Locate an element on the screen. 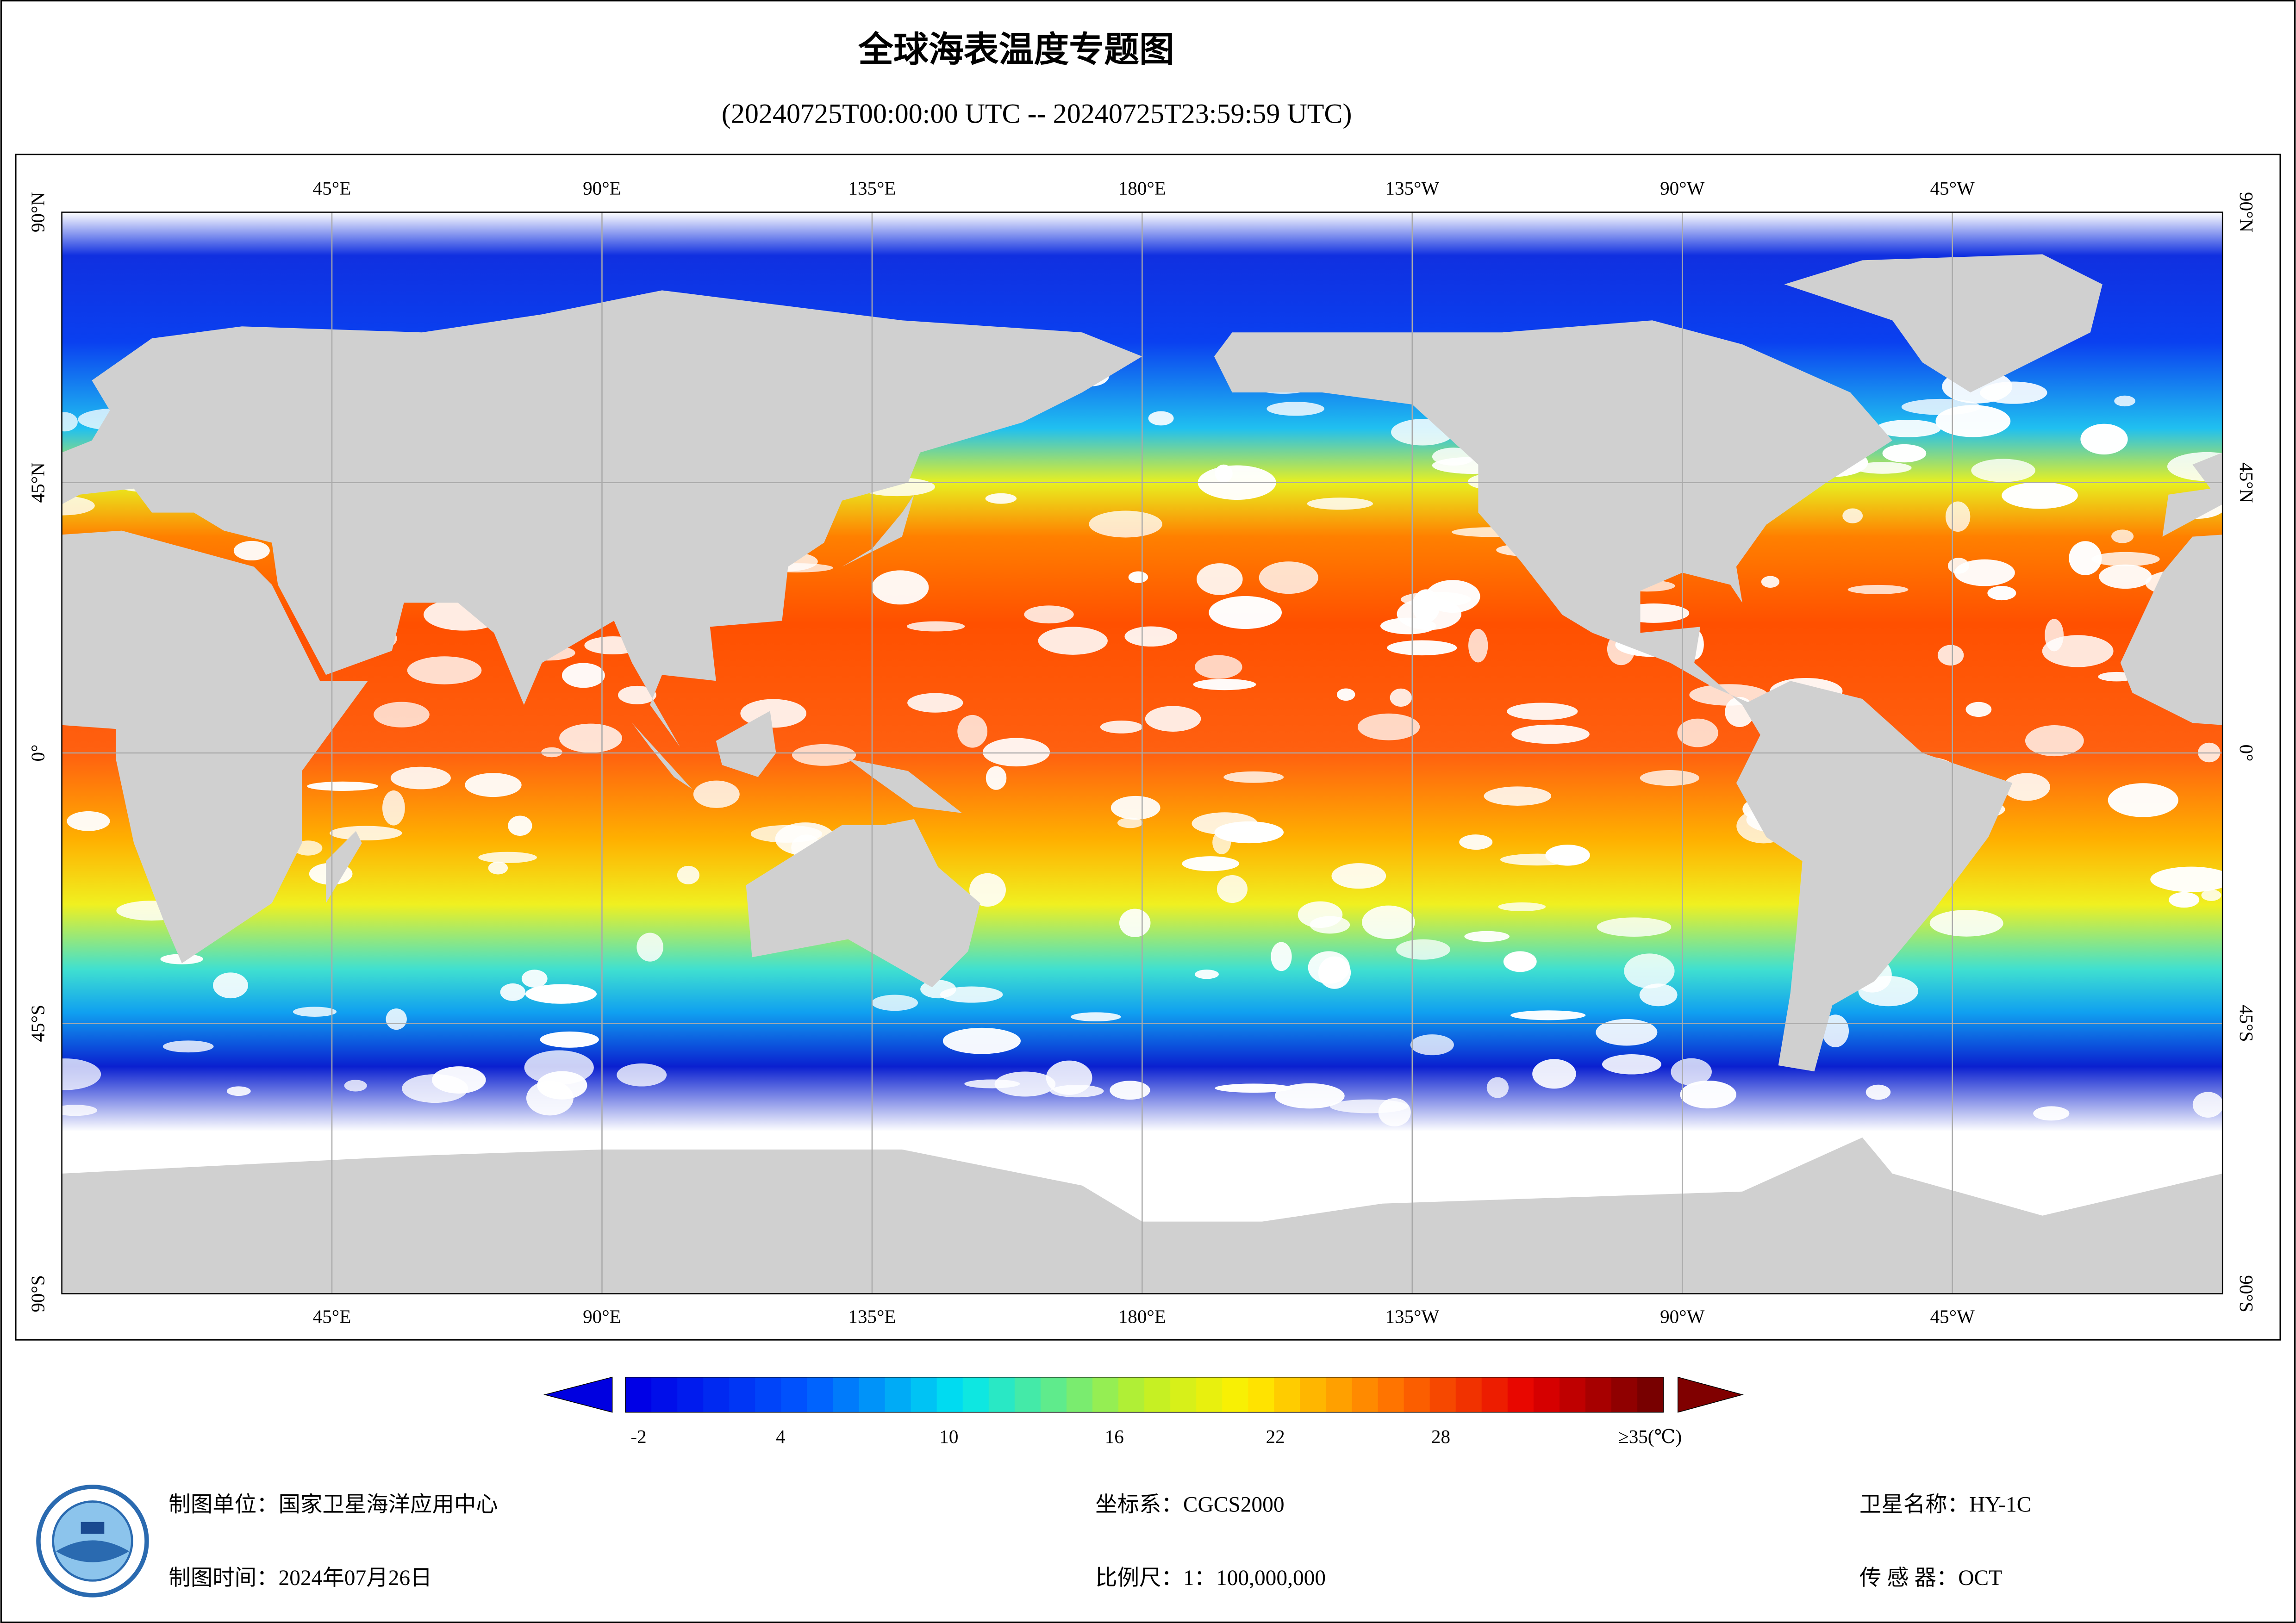 The height and width of the screenshot is (1623, 2296). colorbar is located at coordinates (1143, 1394).